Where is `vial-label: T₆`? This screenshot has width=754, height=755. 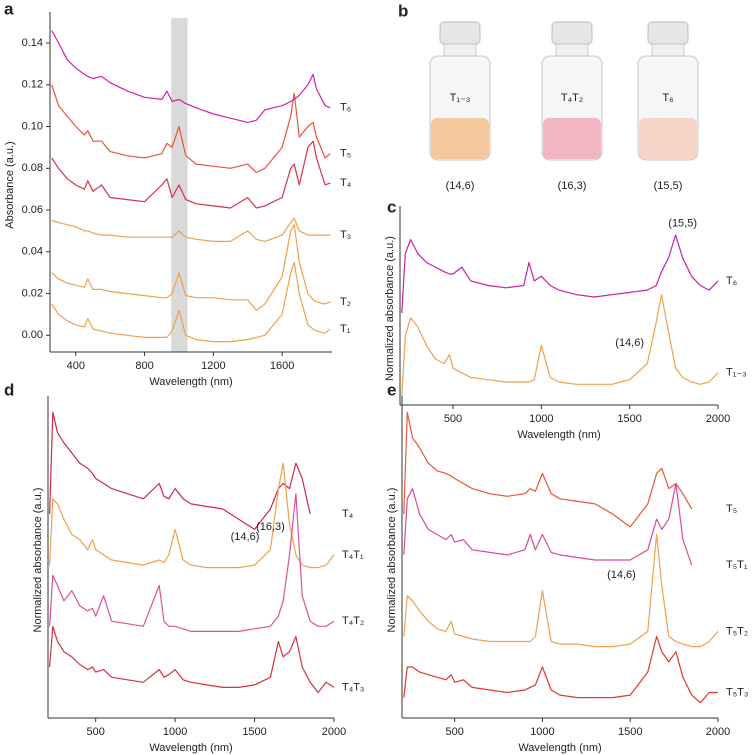 vial-label: T₆ is located at coordinates (667, 98).